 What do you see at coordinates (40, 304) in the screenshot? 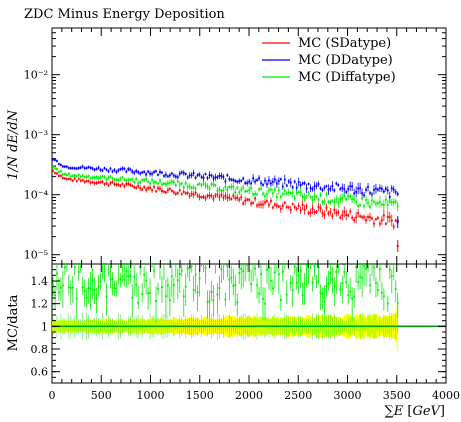
I see `y-tick-label: 1.2` at bounding box center [40, 304].